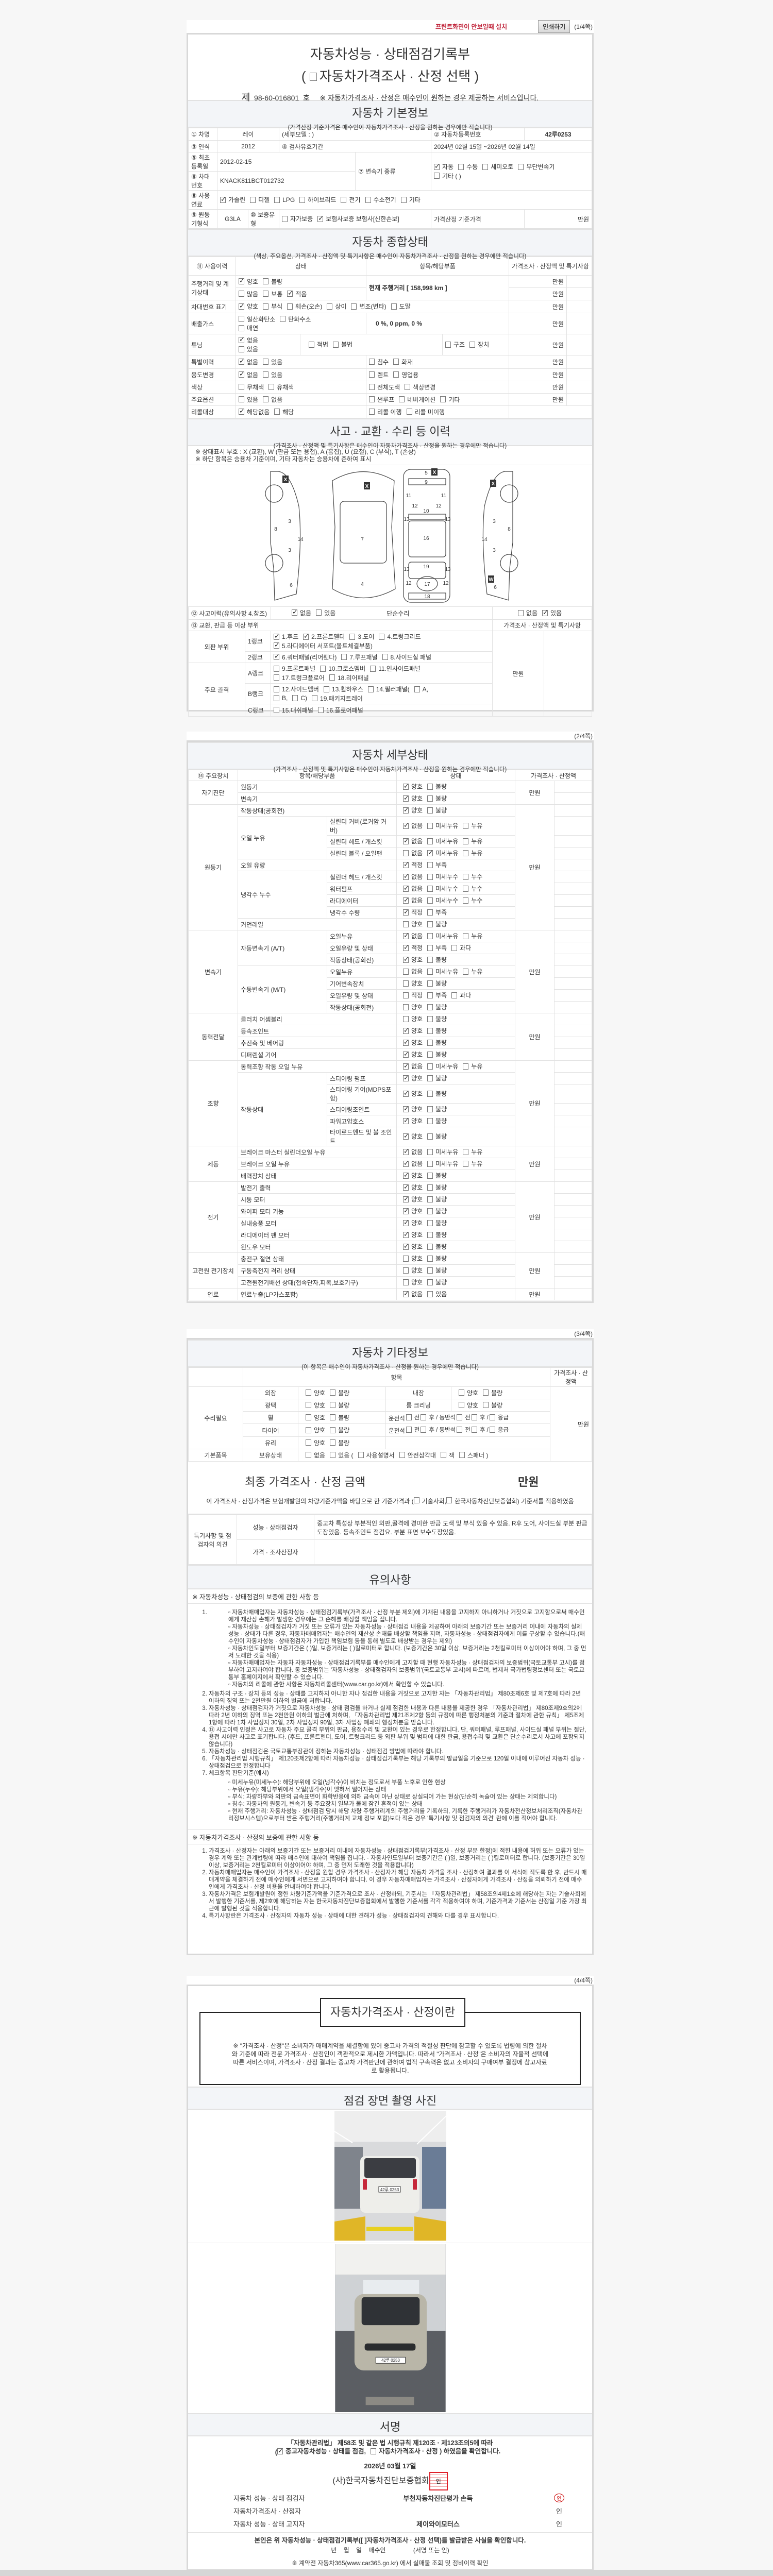  I want to click on checkbox-option: 도말, so click(401, 306).